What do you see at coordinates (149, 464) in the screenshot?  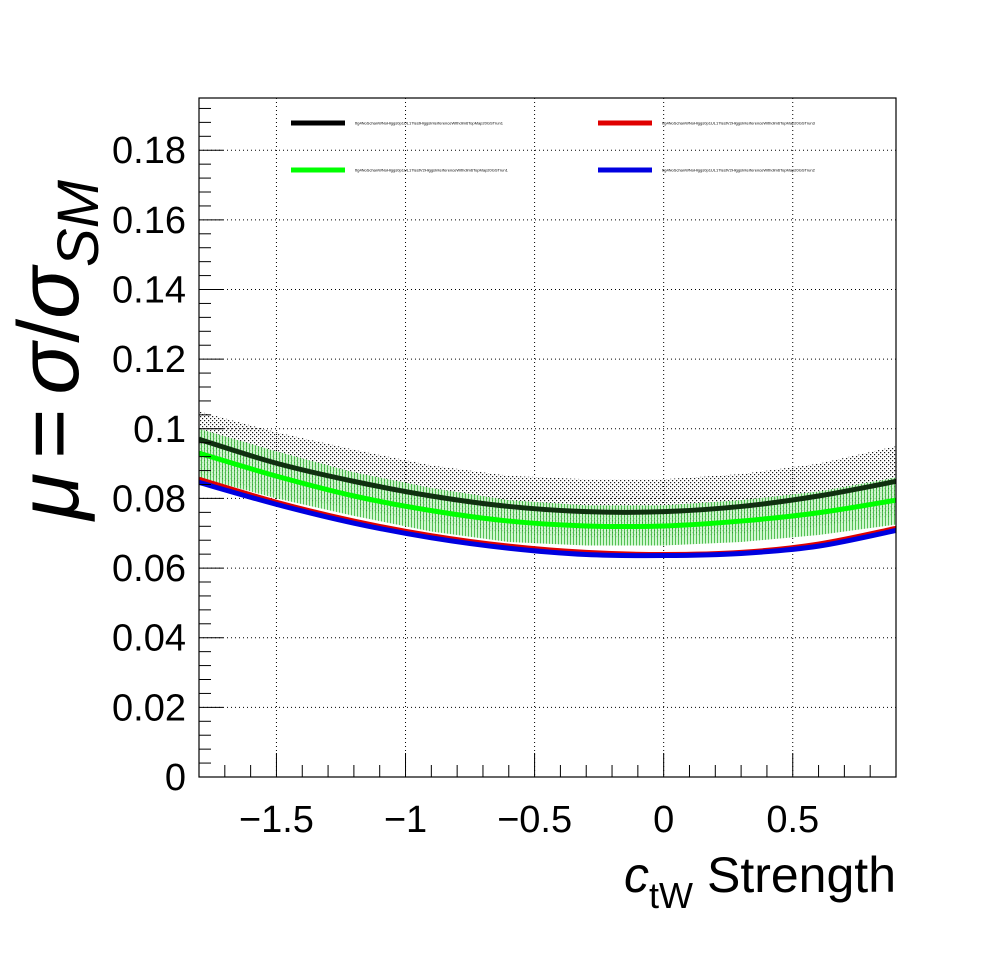 I see `y-tick-labels: 0 0.02 0.04 0.06 0.08 0.1 0.12 0.14 0.16 0.18` at bounding box center [149, 464].